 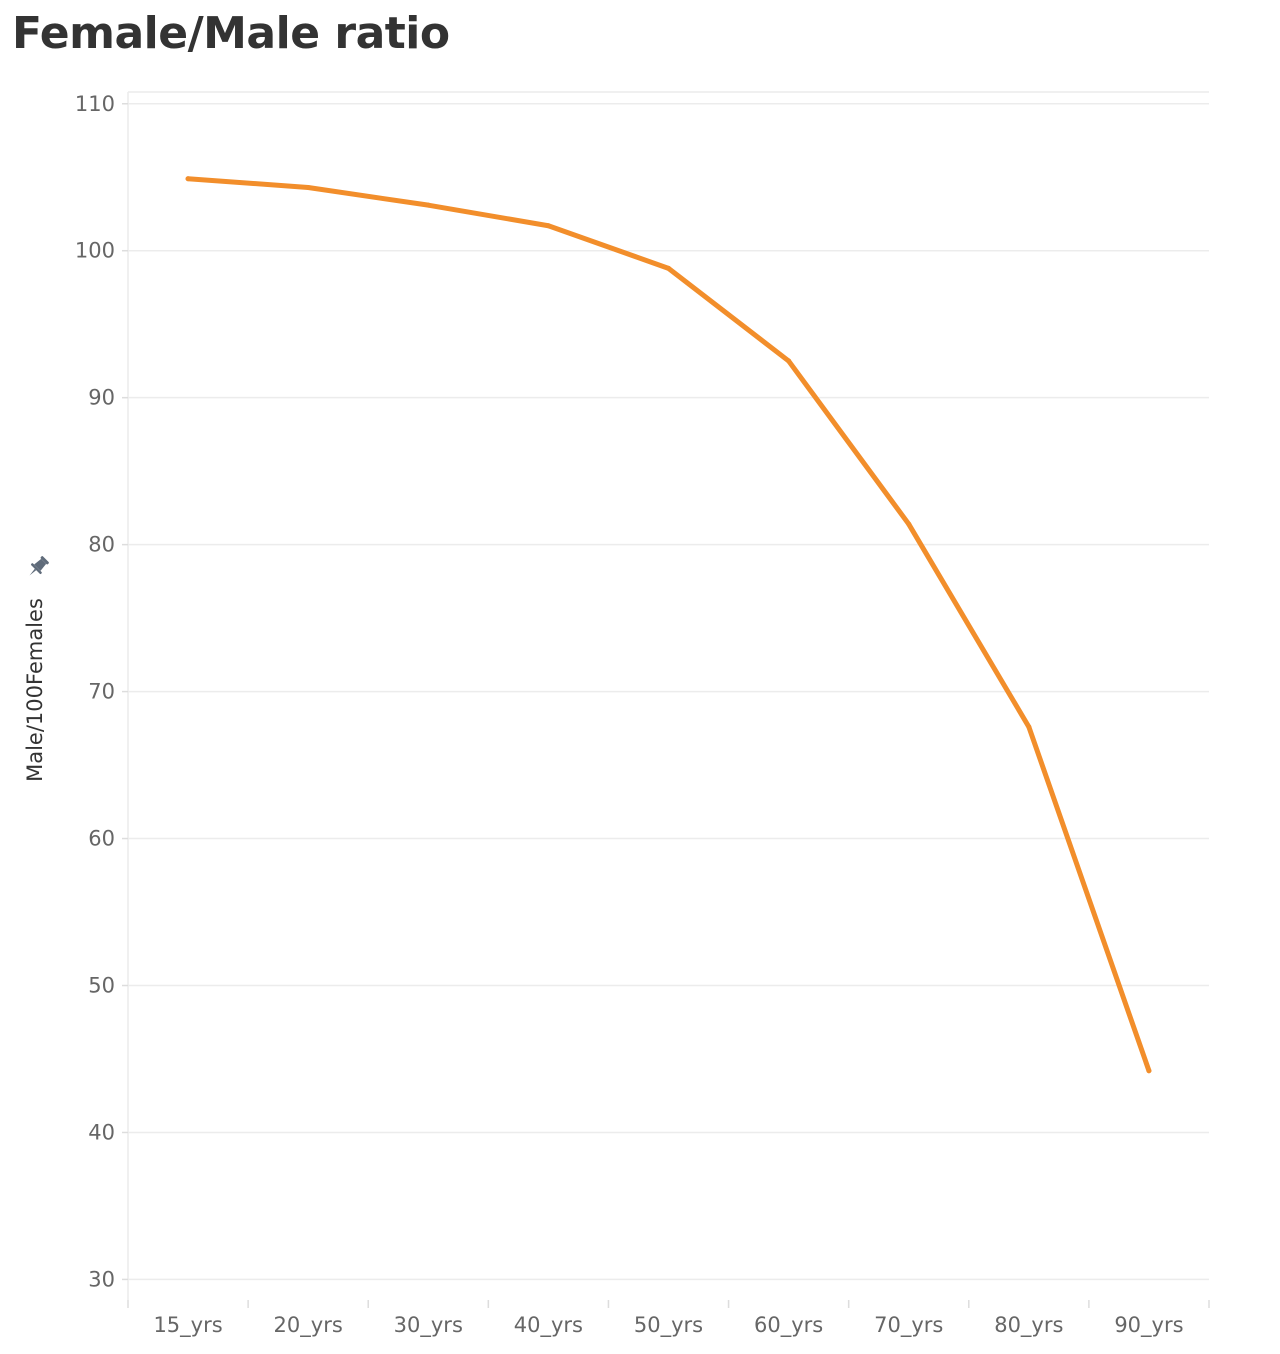 What do you see at coordinates (1028, 1325) in the screenshot?
I see `x-tick-label: 80_yrs` at bounding box center [1028, 1325].